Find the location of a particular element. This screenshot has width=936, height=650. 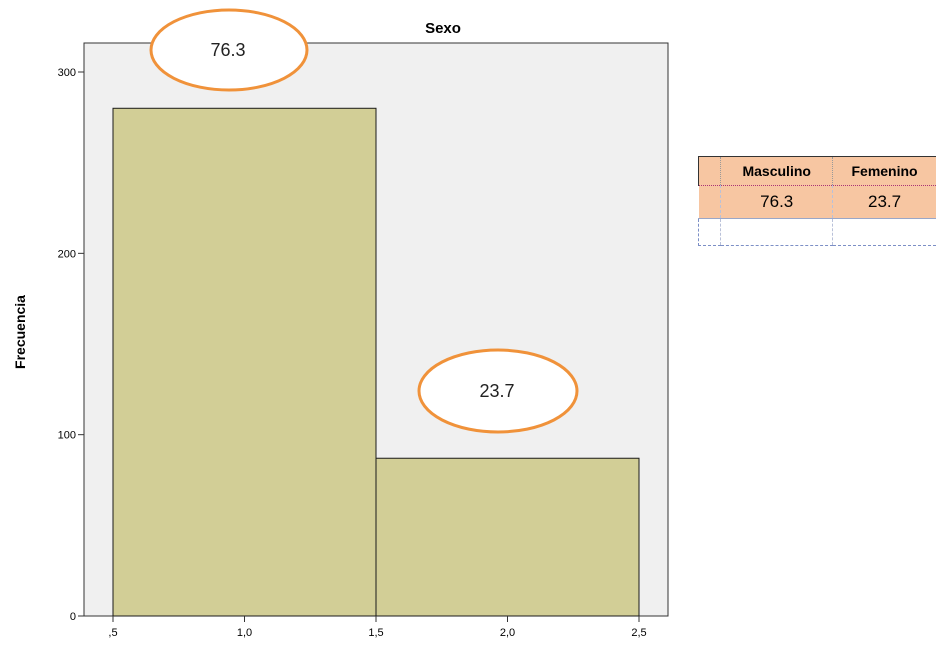

y-tick-label: 200 is located at coordinates (67, 254).